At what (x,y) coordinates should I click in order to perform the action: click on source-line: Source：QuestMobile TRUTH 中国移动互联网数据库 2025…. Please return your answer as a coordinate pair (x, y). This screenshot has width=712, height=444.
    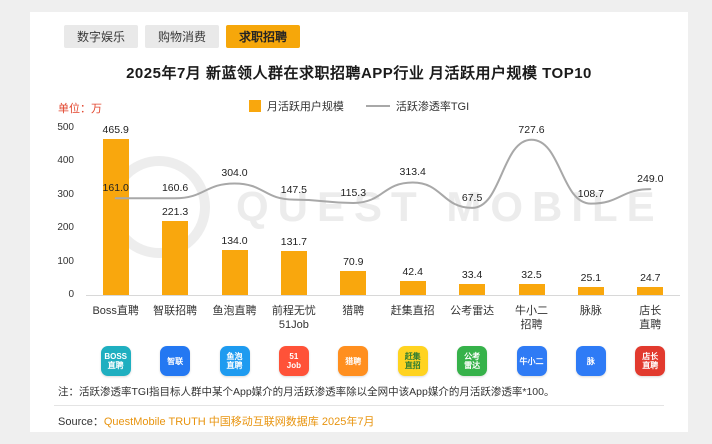
    Looking at the image, I should click on (216, 421).